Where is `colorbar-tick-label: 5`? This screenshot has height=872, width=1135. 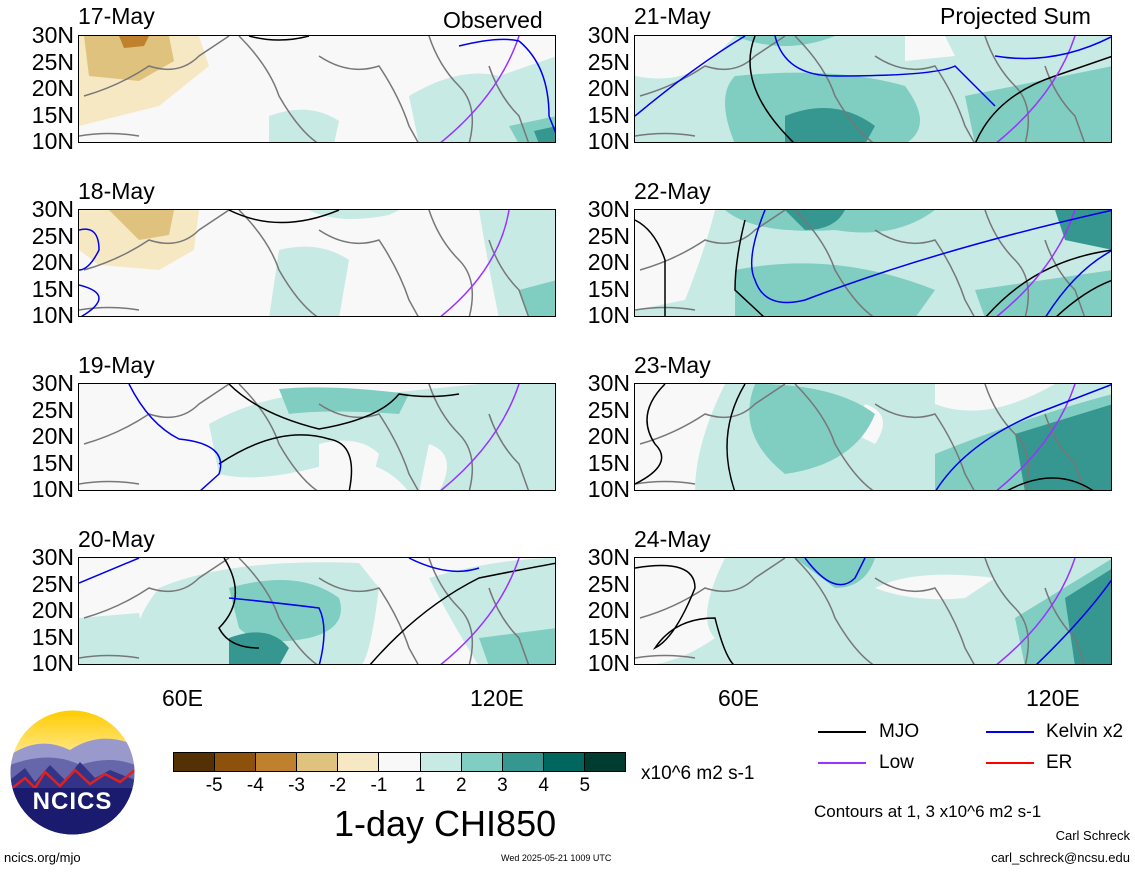
colorbar-tick-label: 5 is located at coordinates (585, 785).